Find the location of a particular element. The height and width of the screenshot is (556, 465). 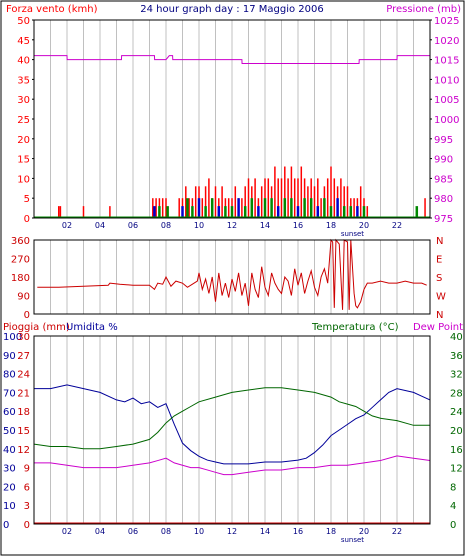

pressure-tick-label: 1000 is located at coordinates (446, 120).